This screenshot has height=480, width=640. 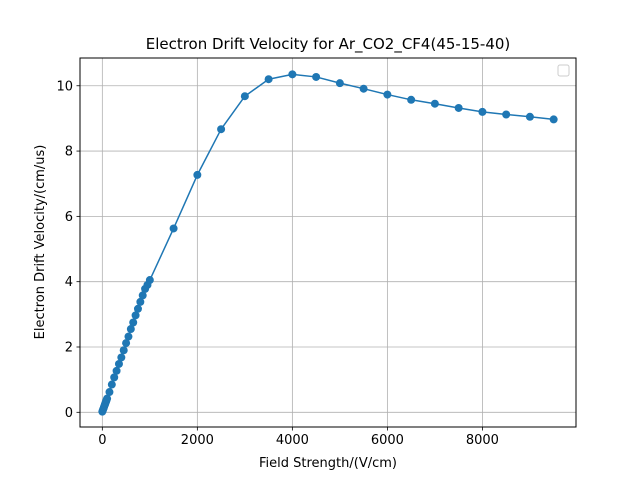 I want to click on x-axis-label: Field Strength/(V/cm), so click(x=328, y=463).